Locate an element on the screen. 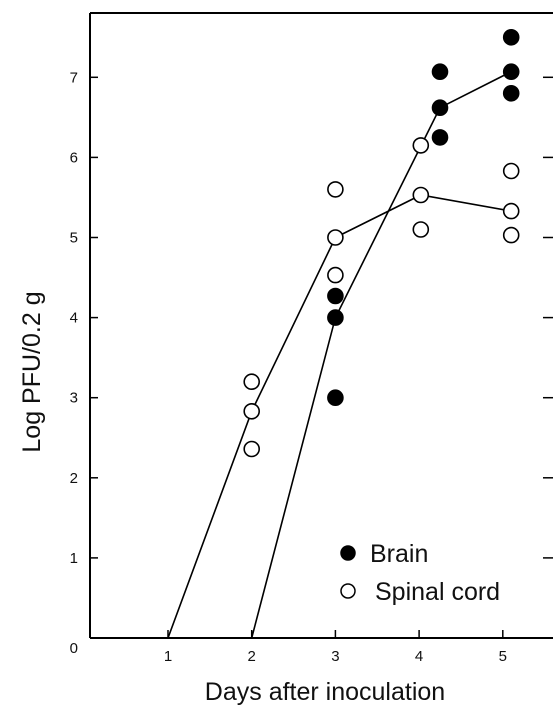  legend: Brain Spinal cord is located at coordinates (420, 573).